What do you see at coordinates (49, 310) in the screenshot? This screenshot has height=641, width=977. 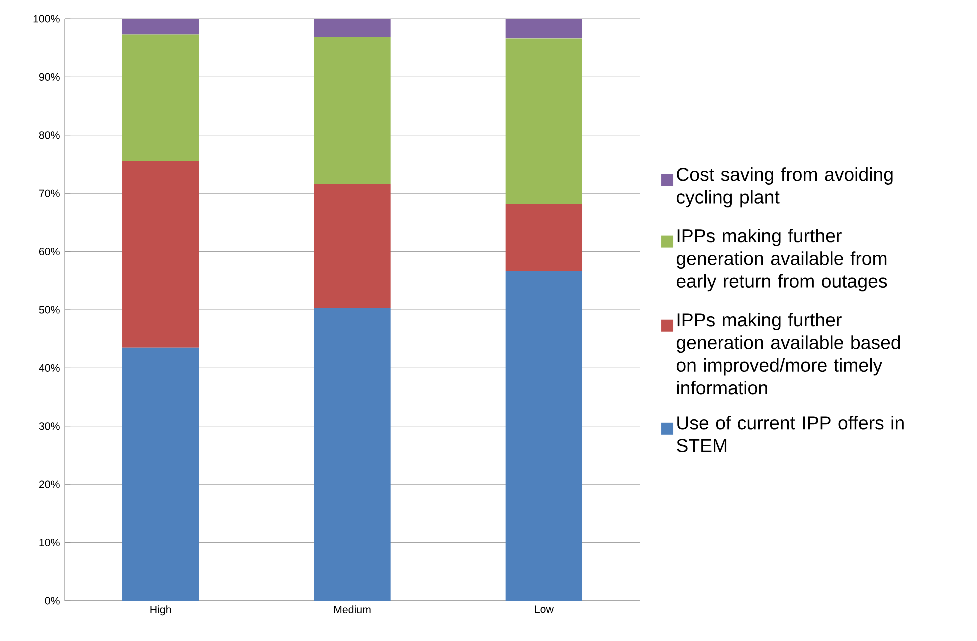 I see `y-tick-label: 50%` at bounding box center [49, 310].